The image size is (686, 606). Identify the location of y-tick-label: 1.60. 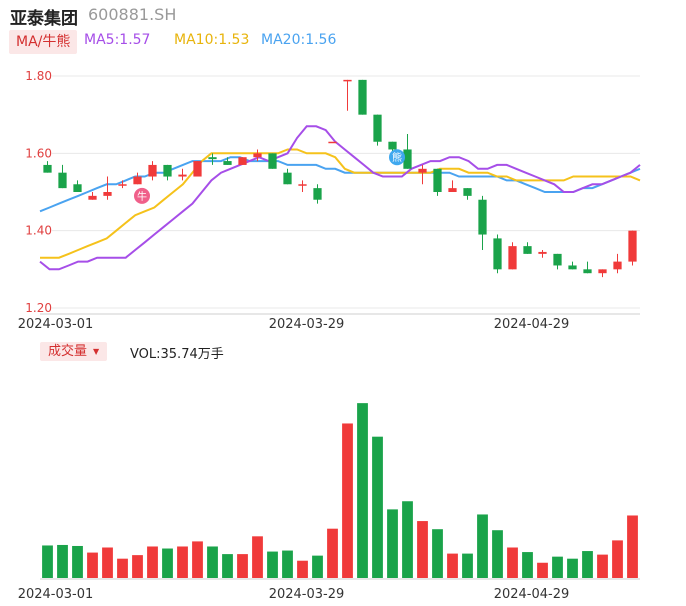
(38, 153).